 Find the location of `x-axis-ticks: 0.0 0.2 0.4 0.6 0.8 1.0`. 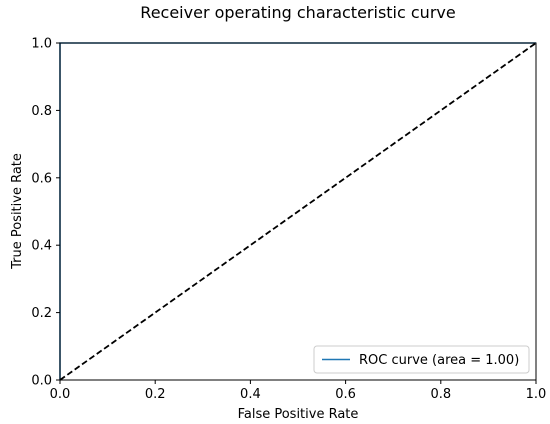

x-axis-ticks: 0.0 0.2 0.4 0.6 0.8 1.0 is located at coordinates (298, 391).